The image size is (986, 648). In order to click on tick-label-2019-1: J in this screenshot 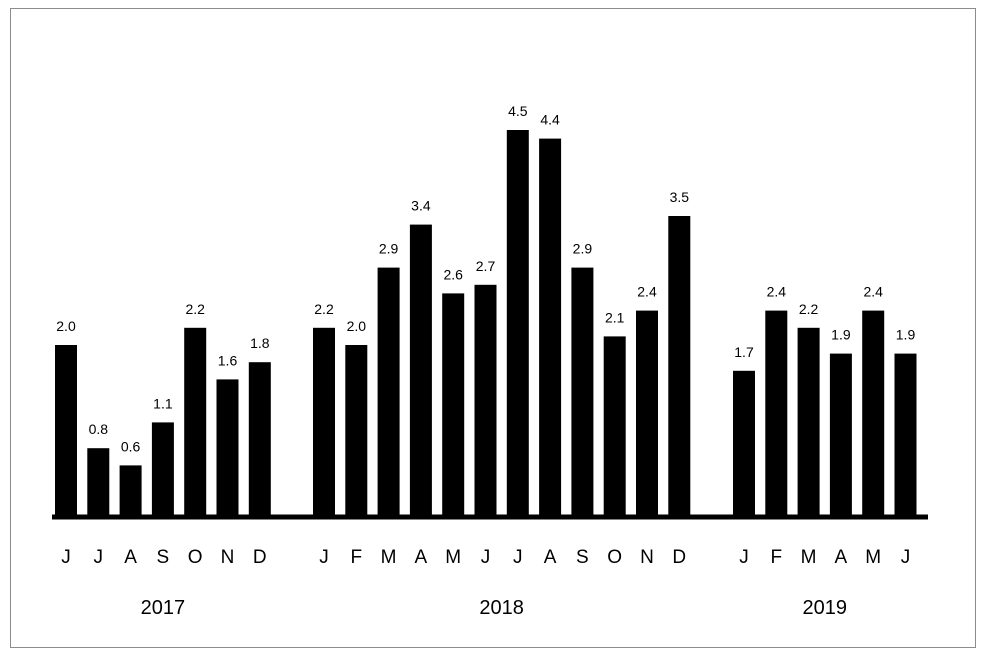, I will do `click(744, 557)`.